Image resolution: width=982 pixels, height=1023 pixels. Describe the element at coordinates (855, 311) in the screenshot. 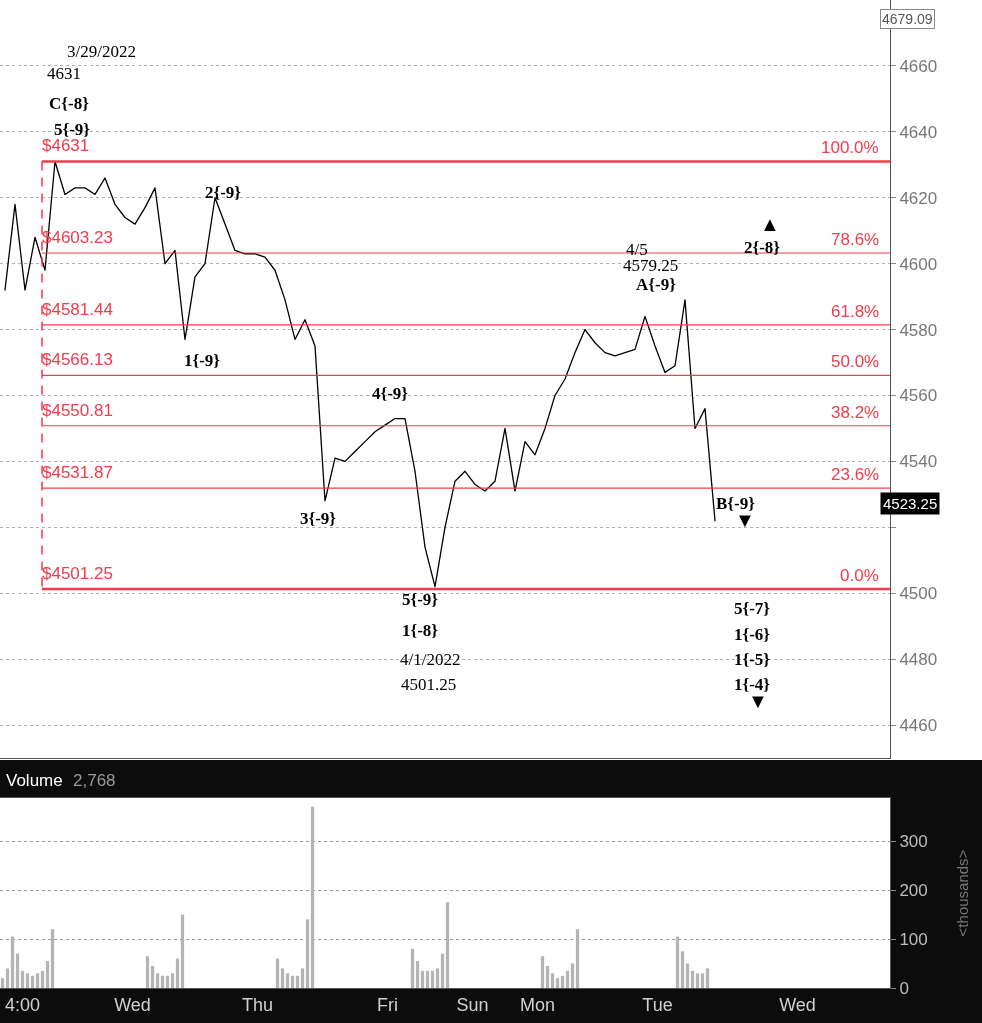

I see `annotation: 61.8%` at that location.